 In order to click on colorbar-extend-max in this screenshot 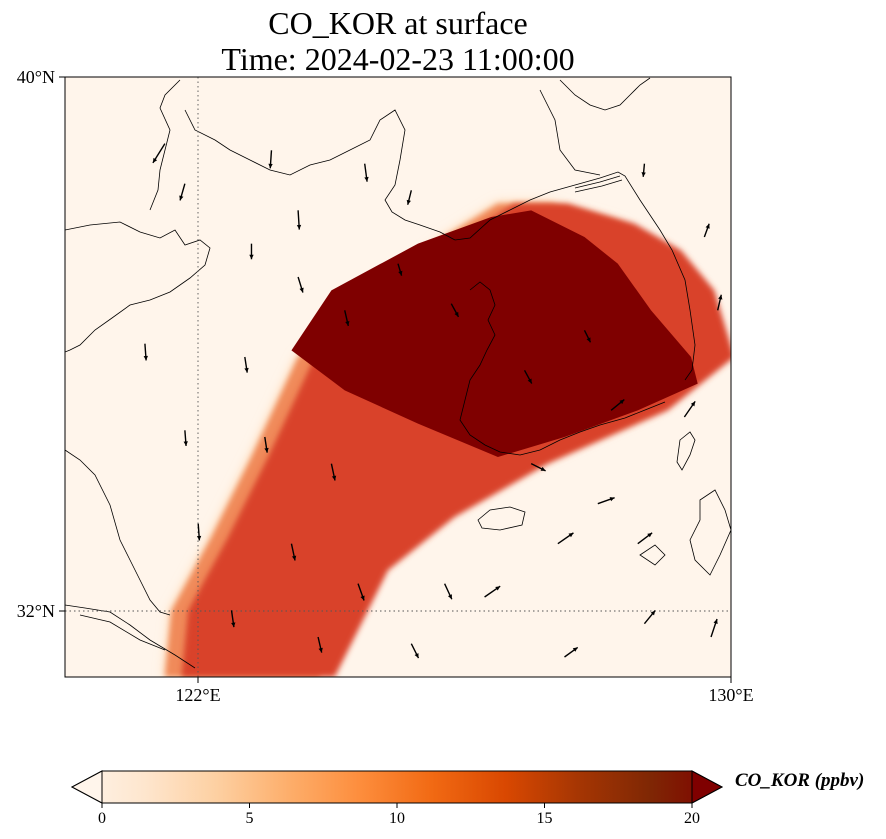, I will do `click(707, 787)`.